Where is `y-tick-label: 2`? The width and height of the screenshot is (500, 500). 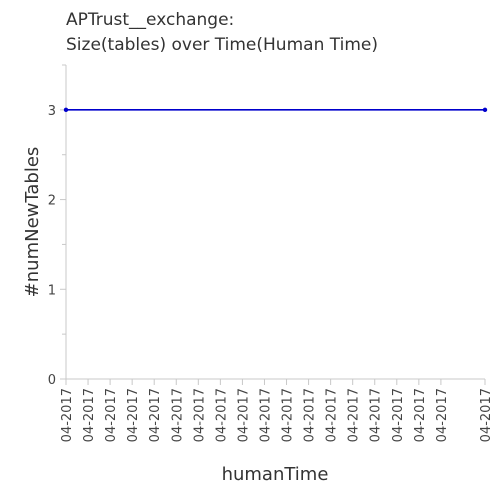 y-tick-label: 2 is located at coordinates (52, 201).